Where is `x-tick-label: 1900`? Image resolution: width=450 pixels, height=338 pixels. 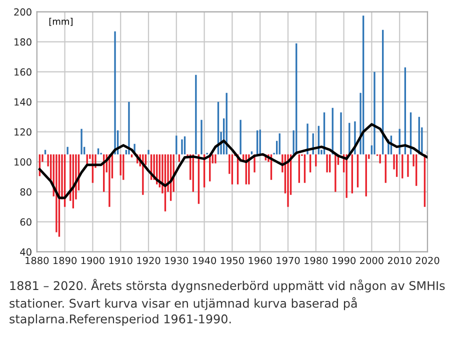 x-tick-label: 1900 is located at coordinates (92, 260).